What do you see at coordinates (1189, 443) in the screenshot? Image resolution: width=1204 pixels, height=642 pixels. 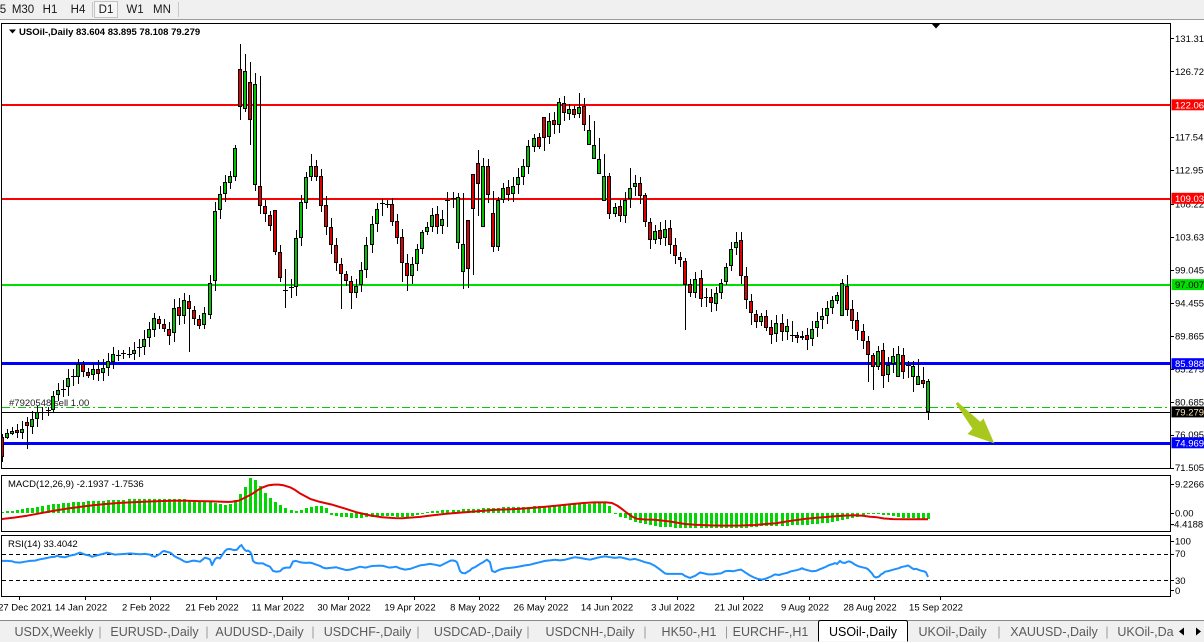 I see `svg-text: 74.969` at bounding box center [1189, 443].